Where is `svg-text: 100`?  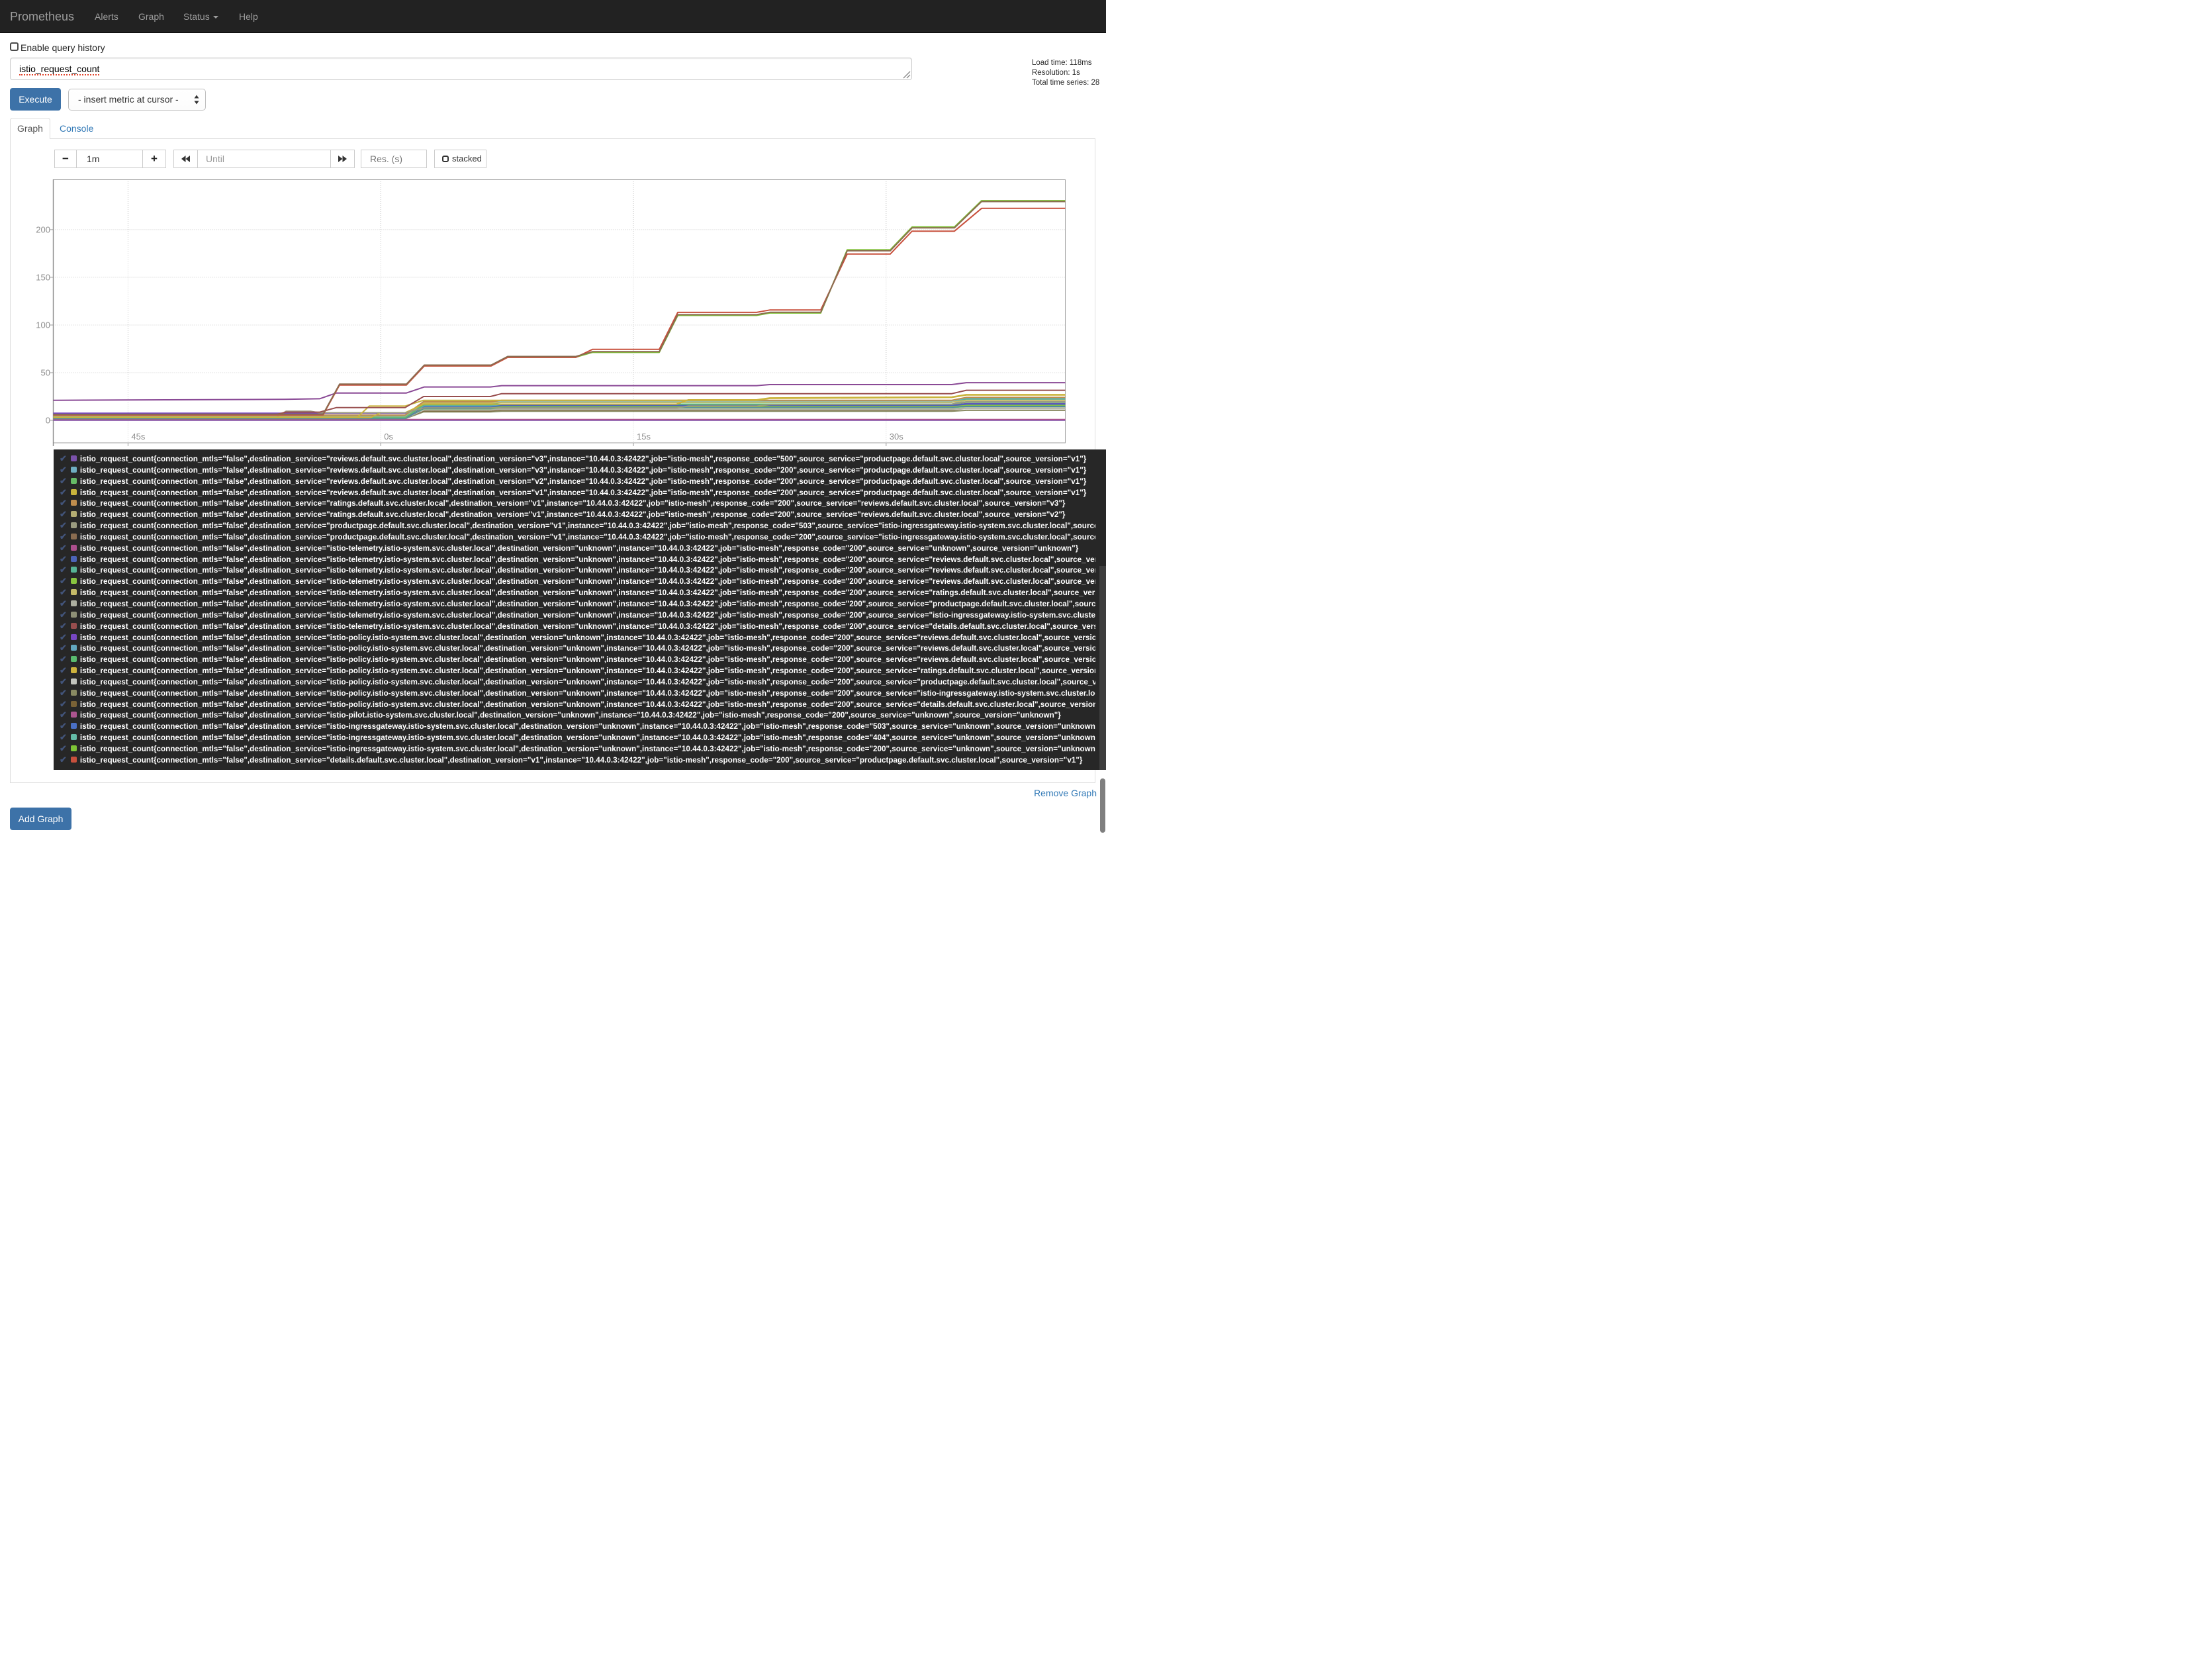
svg-text: 100 is located at coordinates (43, 325).